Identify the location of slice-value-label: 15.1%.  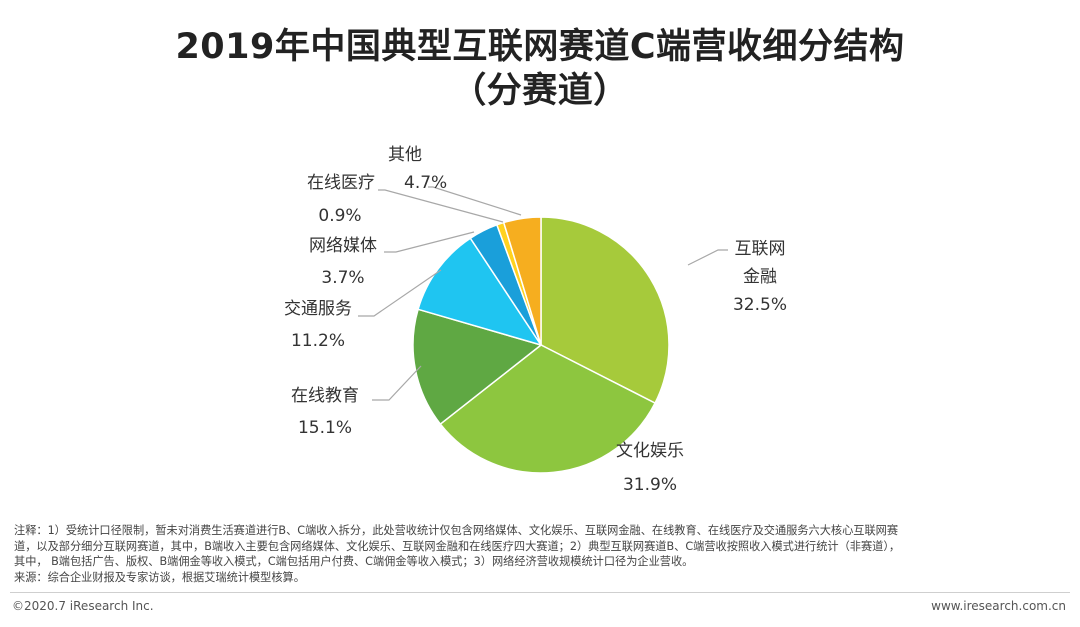
(325, 428).